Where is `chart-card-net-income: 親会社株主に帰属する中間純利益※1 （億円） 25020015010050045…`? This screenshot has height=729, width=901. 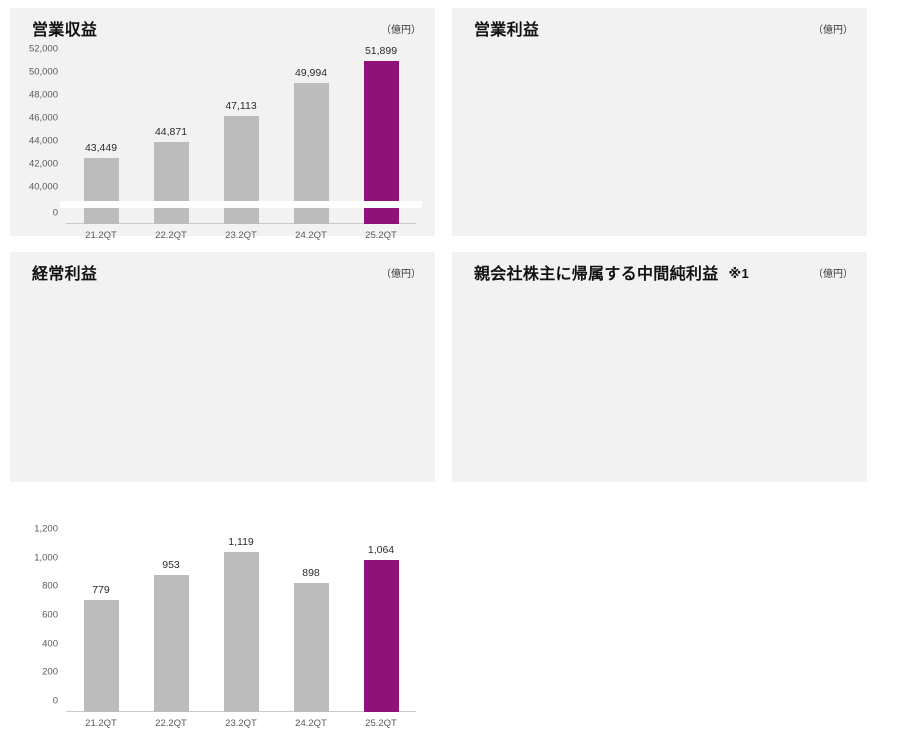 chart-card-net-income: 親会社株主に帰属する中間純利益※1 （億円） 25020015010050045… is located at coordinates (659, 367).